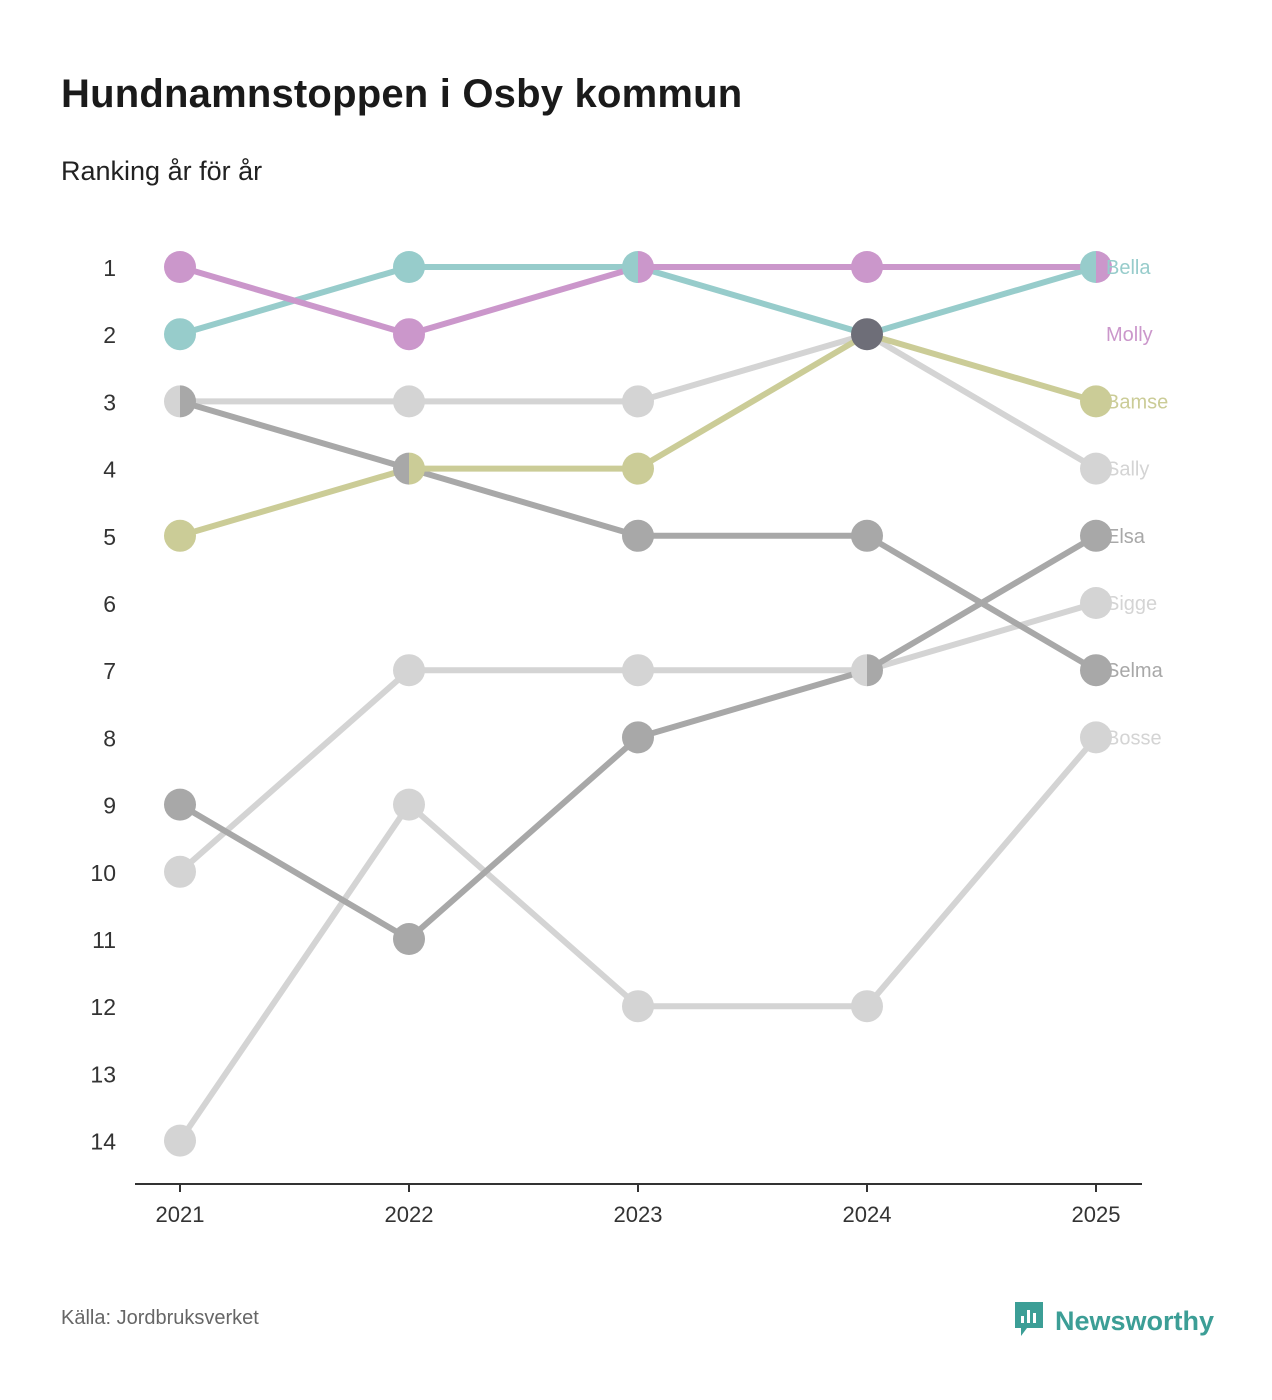  Describe the element at coordinates (1131, 604) in the screenshot. I see `end-label-sigge: Sigge` at that location.